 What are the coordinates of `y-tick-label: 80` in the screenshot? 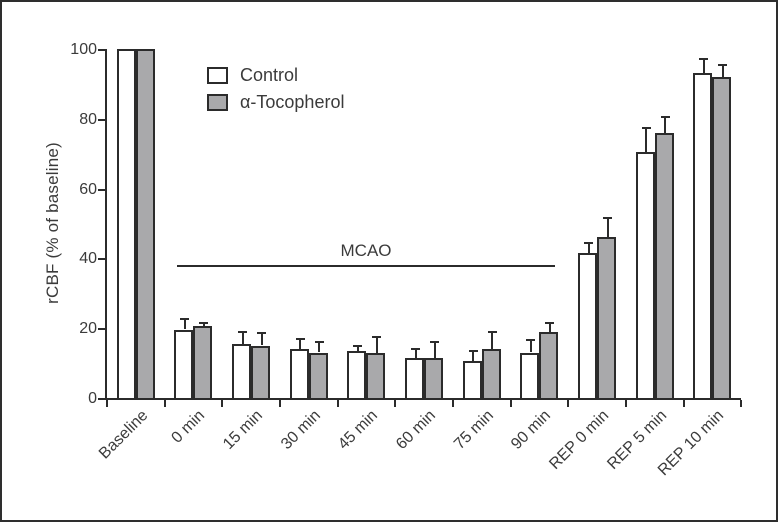 It's located at (88, 119).